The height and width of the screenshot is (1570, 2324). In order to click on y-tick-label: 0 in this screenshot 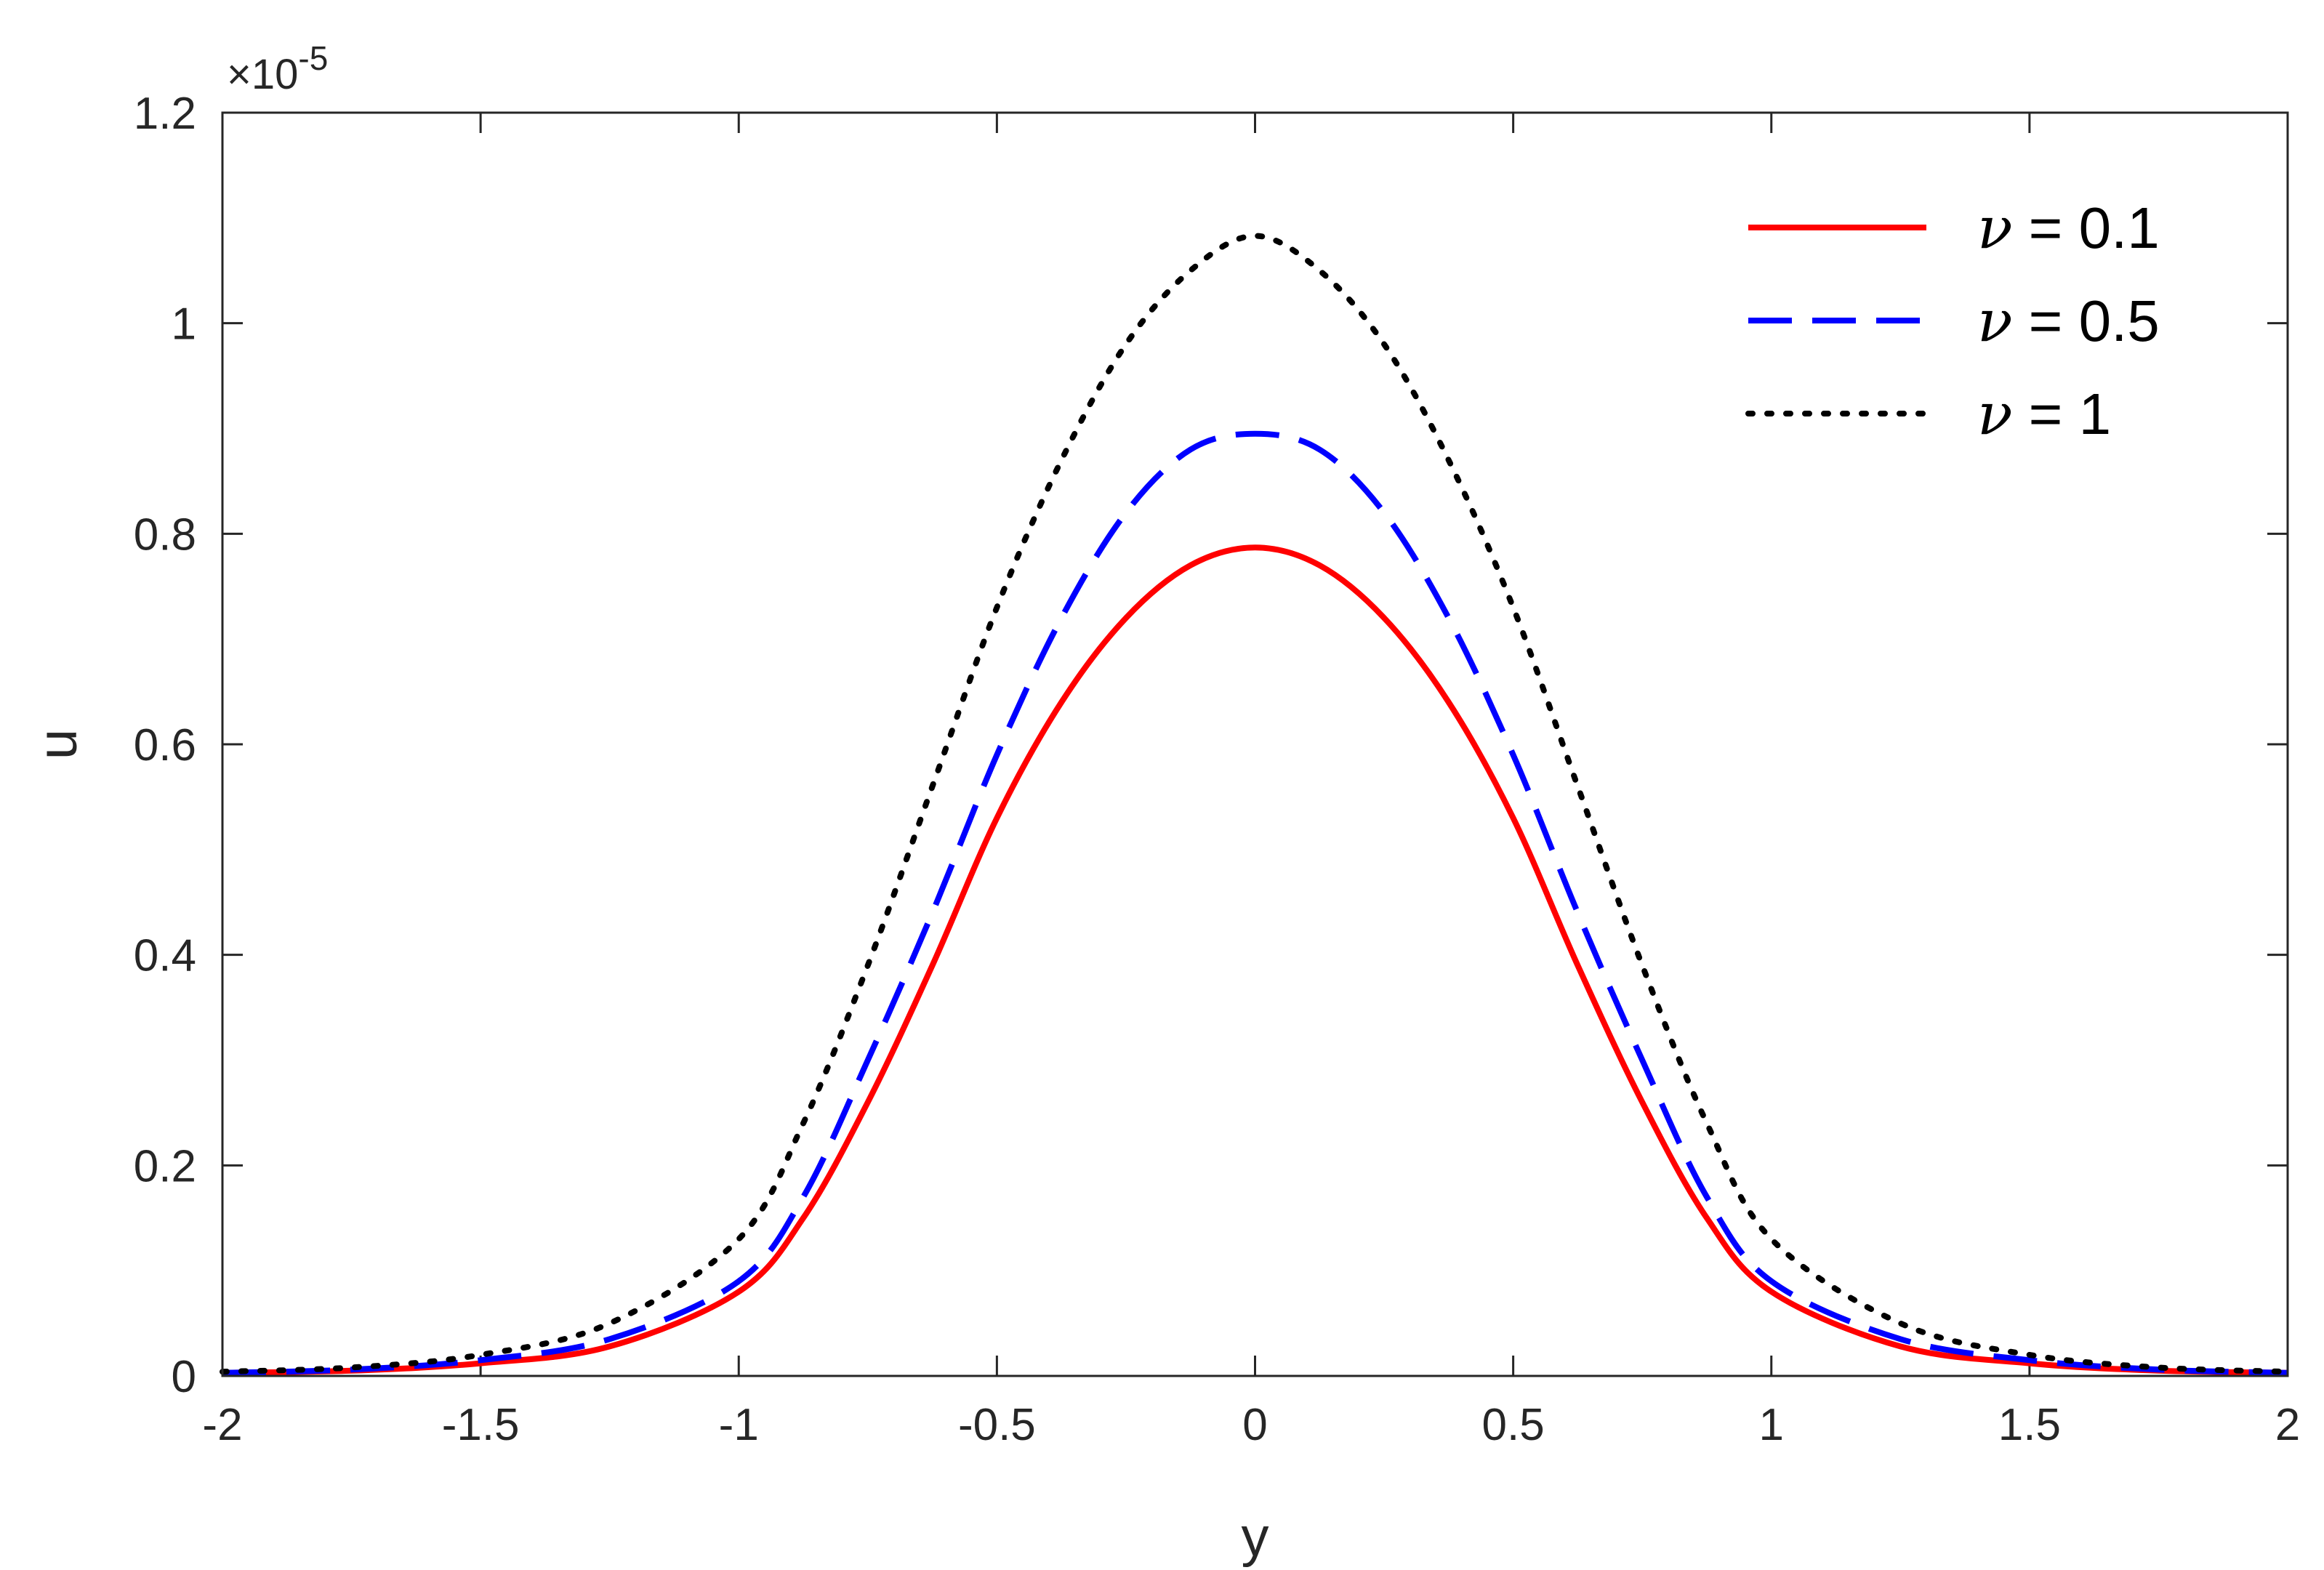, I will do `click(184, 1377)`.